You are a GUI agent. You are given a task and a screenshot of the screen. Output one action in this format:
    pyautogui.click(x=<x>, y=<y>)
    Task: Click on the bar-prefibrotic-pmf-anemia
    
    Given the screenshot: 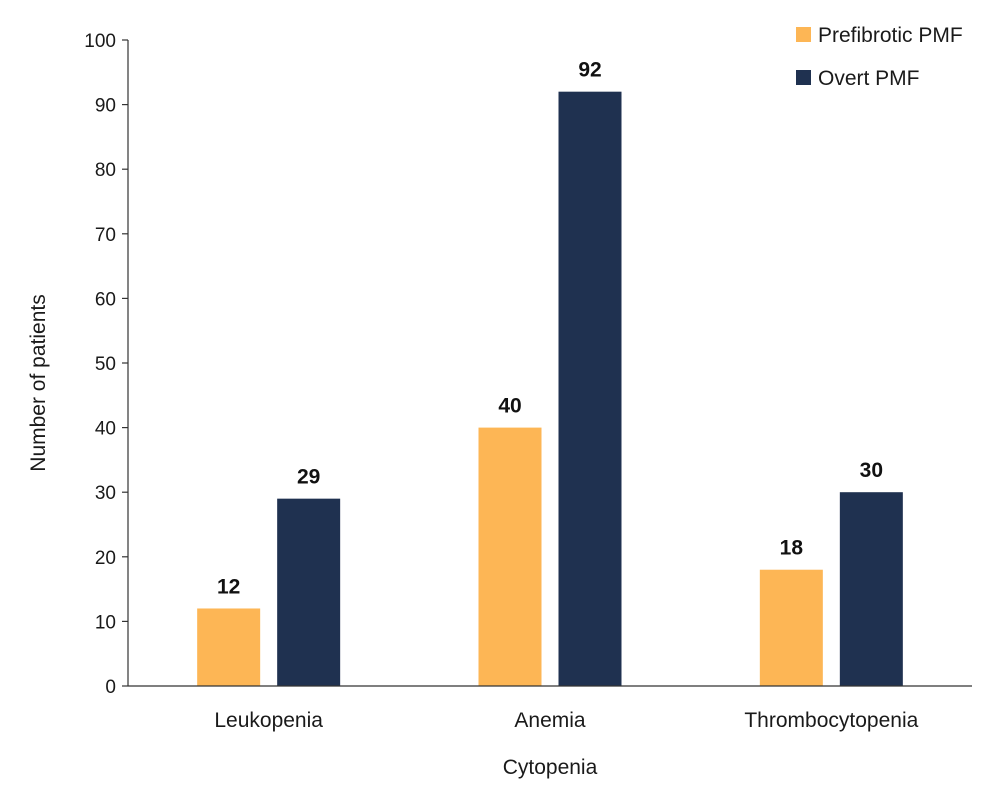 What is the action you would take?
    pyautogui.click(x=510, y=556)
    